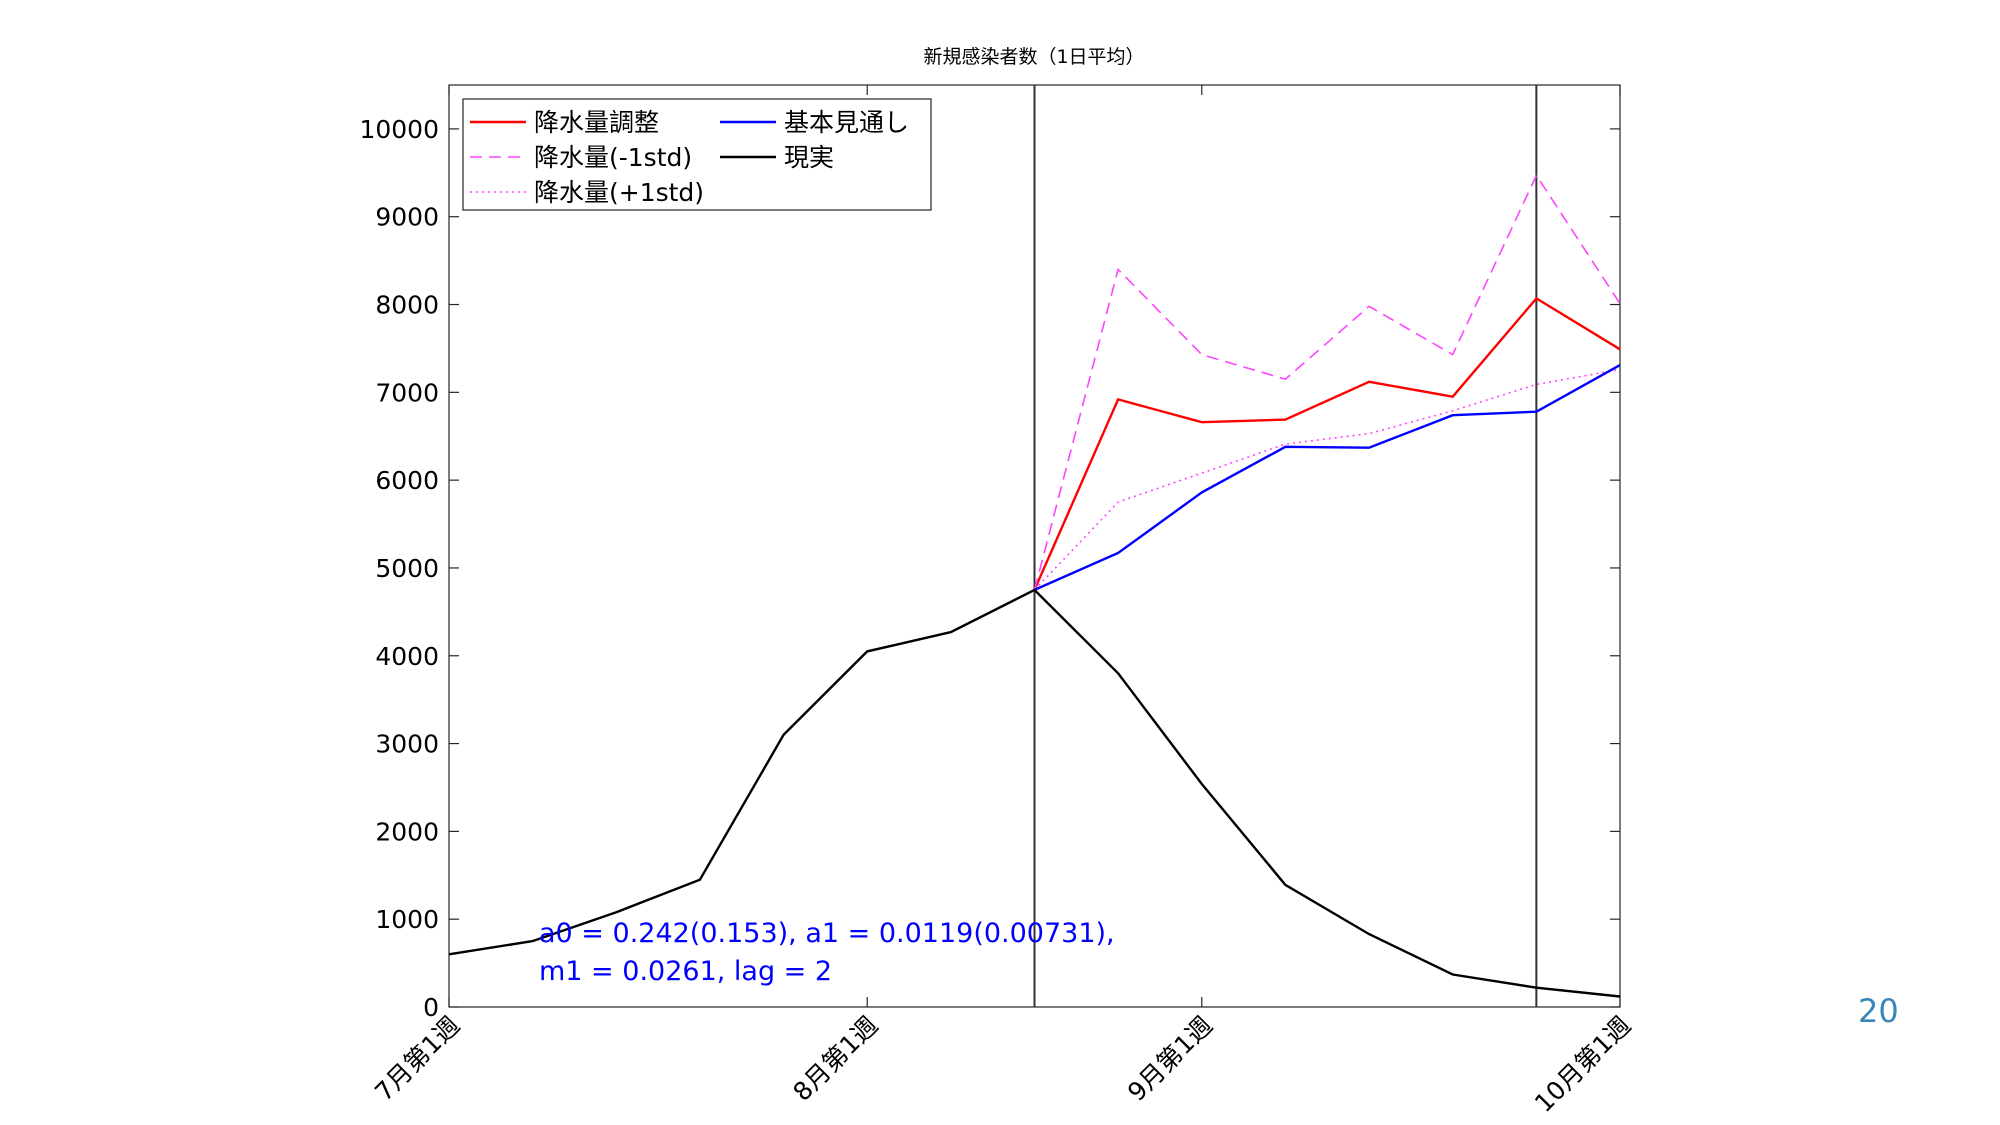 The image size is (2000, 1125). I want to click on y-tick-label: 7000, so click(407, 392).